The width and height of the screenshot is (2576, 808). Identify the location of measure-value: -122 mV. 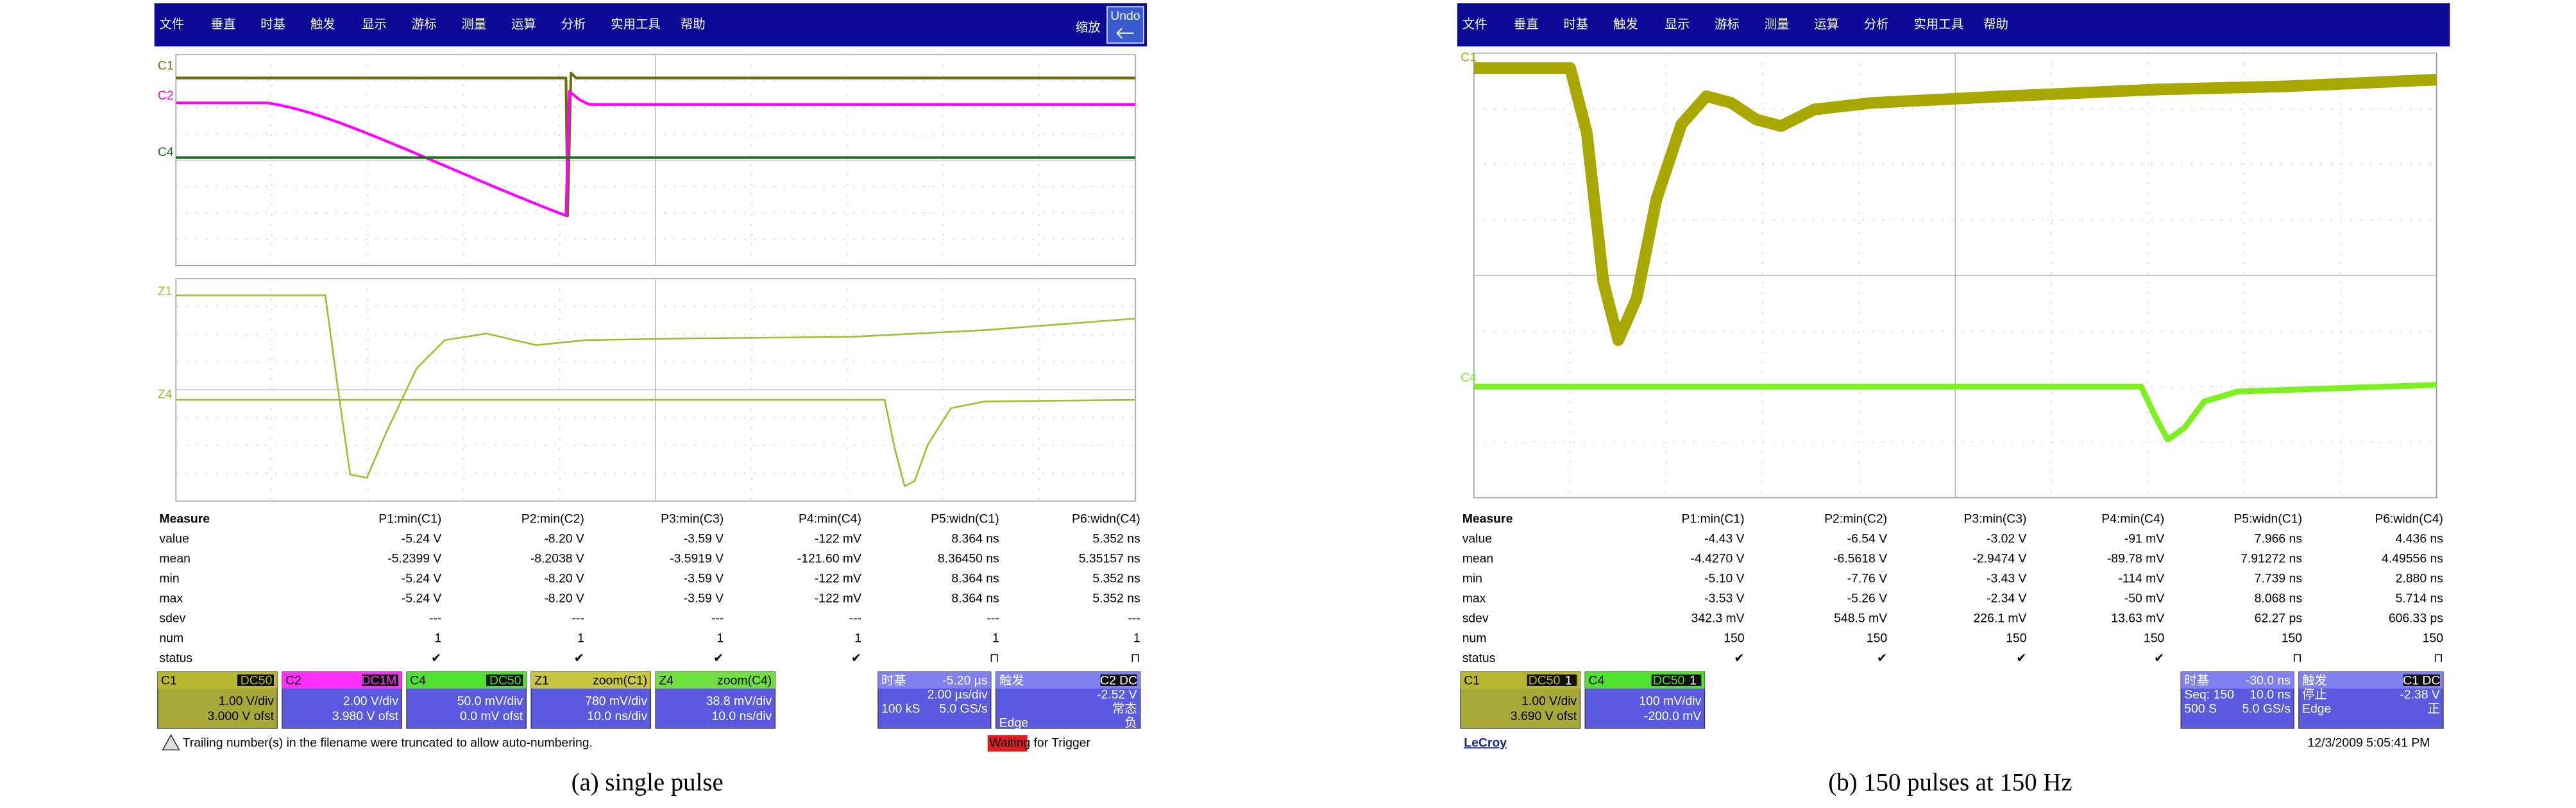
(838, 538).